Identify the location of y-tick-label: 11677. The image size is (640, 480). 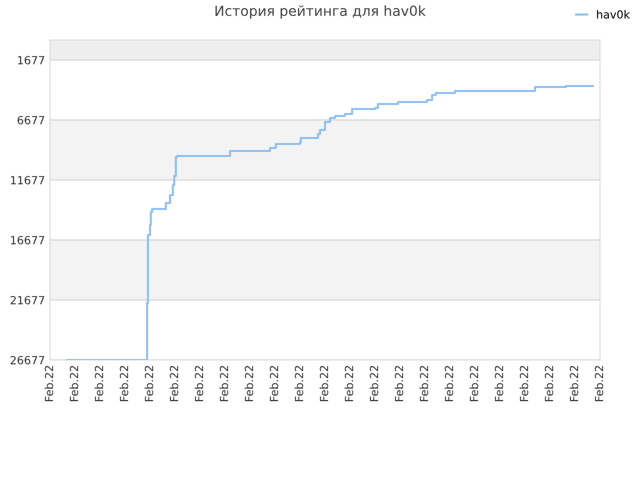
(27, 180).